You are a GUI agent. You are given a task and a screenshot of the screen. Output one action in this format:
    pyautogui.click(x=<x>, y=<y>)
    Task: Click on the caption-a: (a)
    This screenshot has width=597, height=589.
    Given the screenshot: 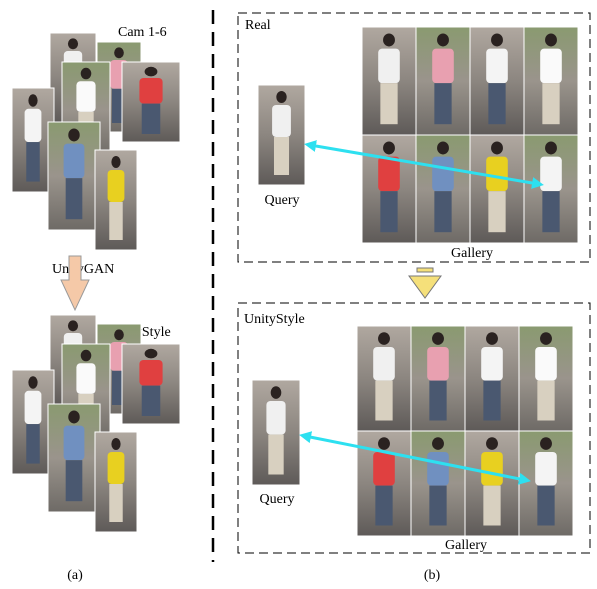 What is the action you would take?
    pyautogui.click(x=75, y=575)
    